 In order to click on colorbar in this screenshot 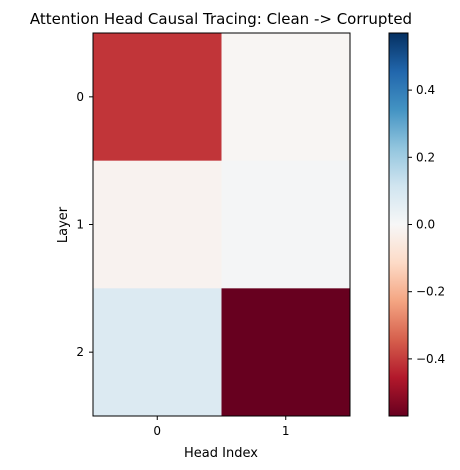, I will do `click(398, 224)`.